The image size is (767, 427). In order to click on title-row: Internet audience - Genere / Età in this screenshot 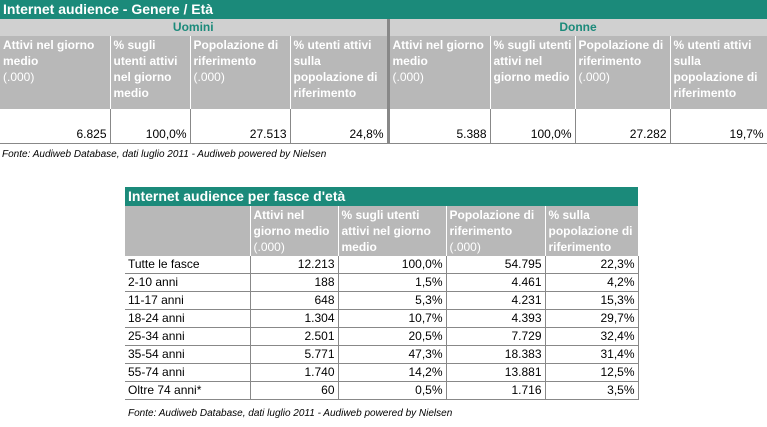, I will do `click(383, 9)`.